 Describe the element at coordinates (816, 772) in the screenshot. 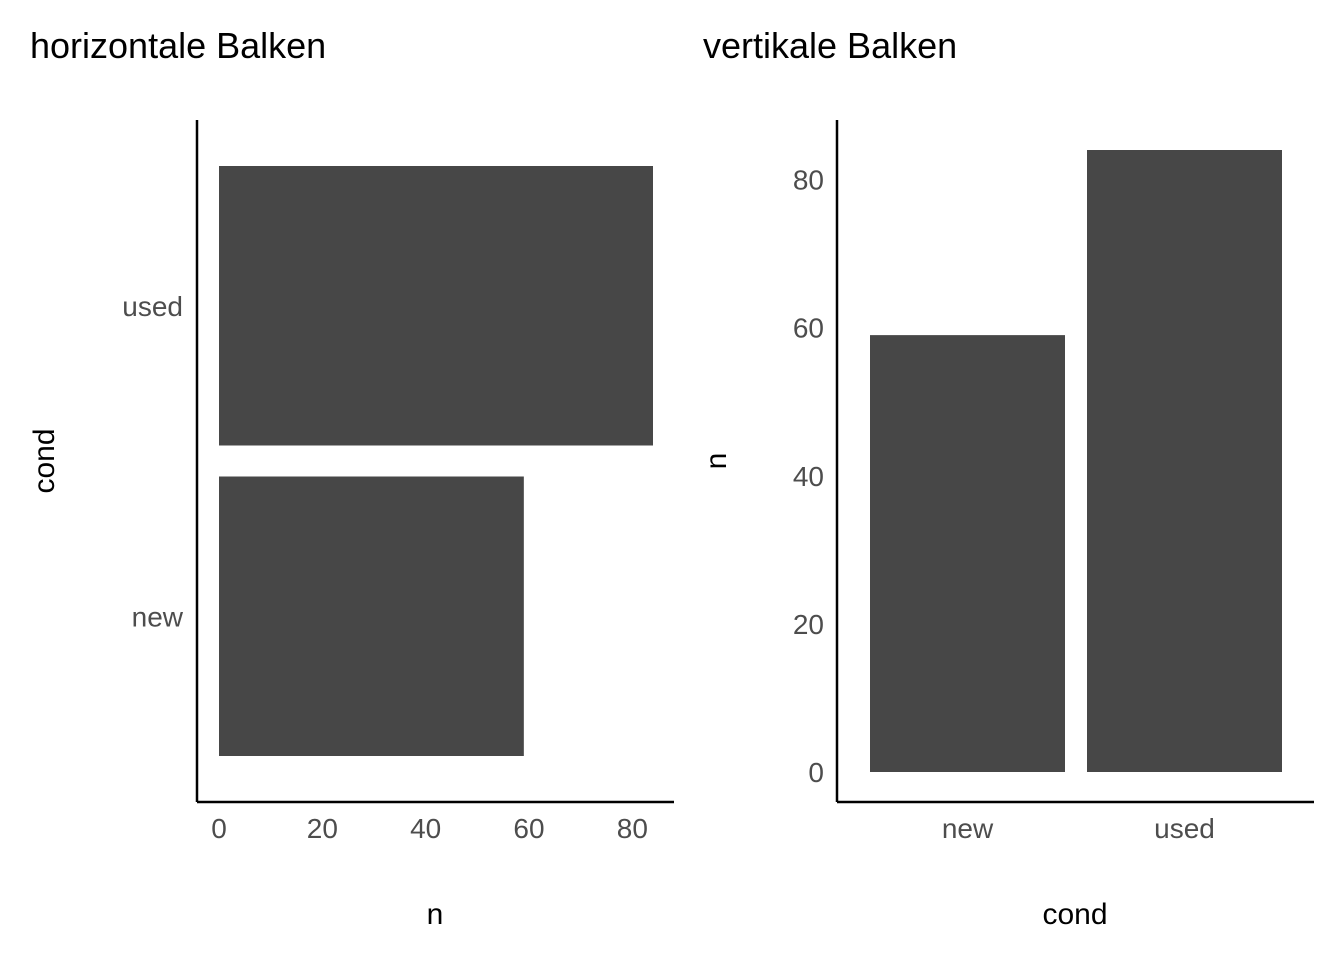

I see `y-tick-label-0: 0` at that location.